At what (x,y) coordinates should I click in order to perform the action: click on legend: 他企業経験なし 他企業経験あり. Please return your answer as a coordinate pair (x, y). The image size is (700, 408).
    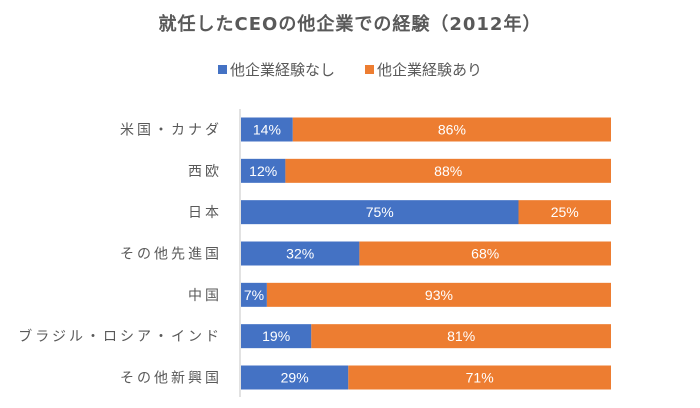
    Looking at the image, I should click on (350, 69).